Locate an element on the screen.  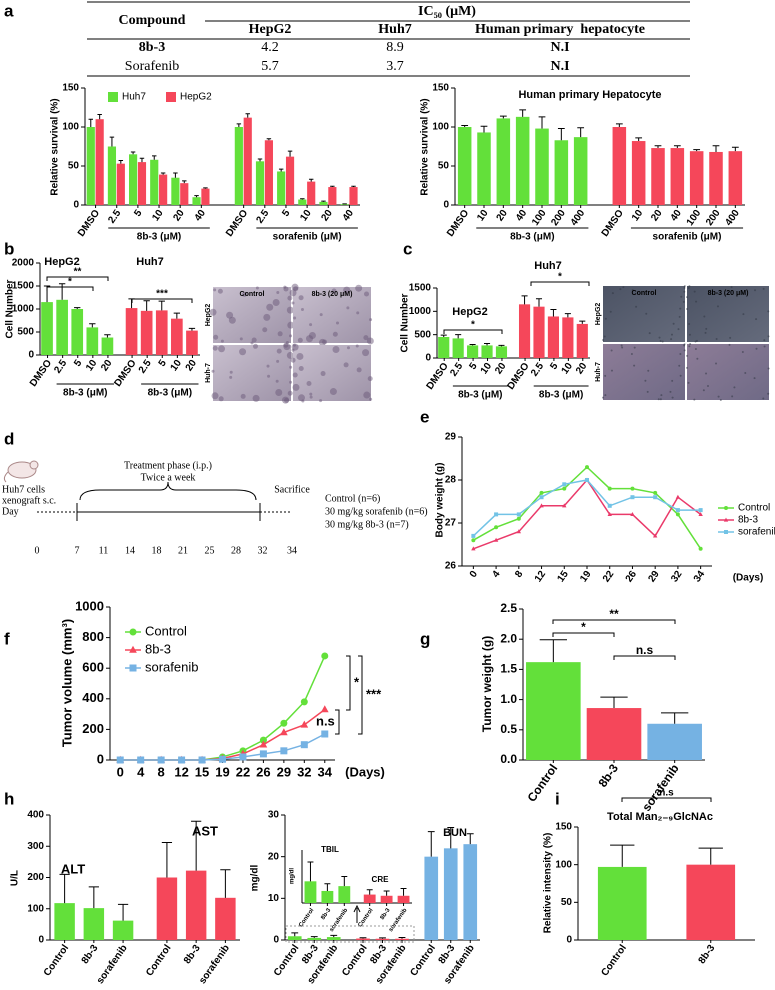
x-tick-label: 10 is located at coordinates (92, 366).